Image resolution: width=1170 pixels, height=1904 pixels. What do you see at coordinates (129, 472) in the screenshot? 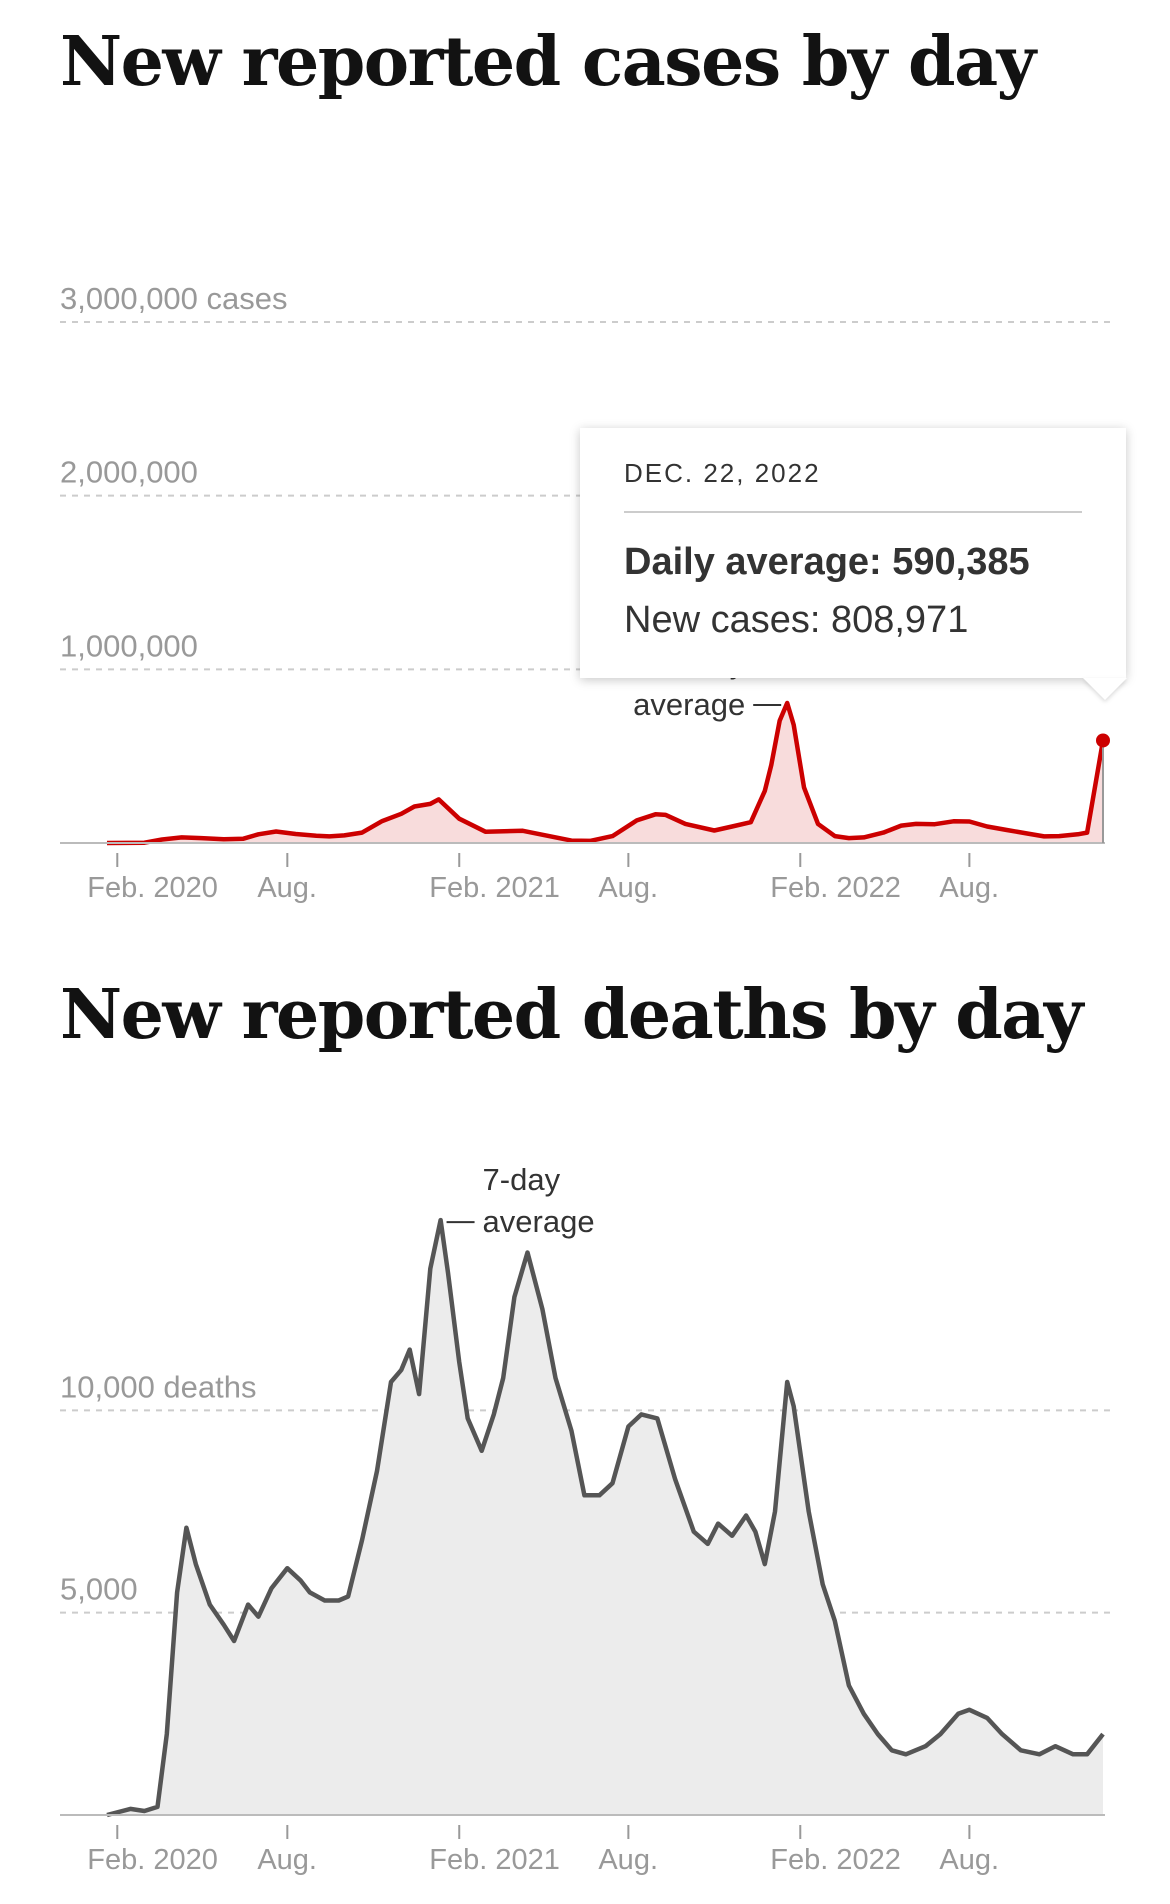
I see `y-tick-label: 2,000,000` at bounding box center [129, 472].